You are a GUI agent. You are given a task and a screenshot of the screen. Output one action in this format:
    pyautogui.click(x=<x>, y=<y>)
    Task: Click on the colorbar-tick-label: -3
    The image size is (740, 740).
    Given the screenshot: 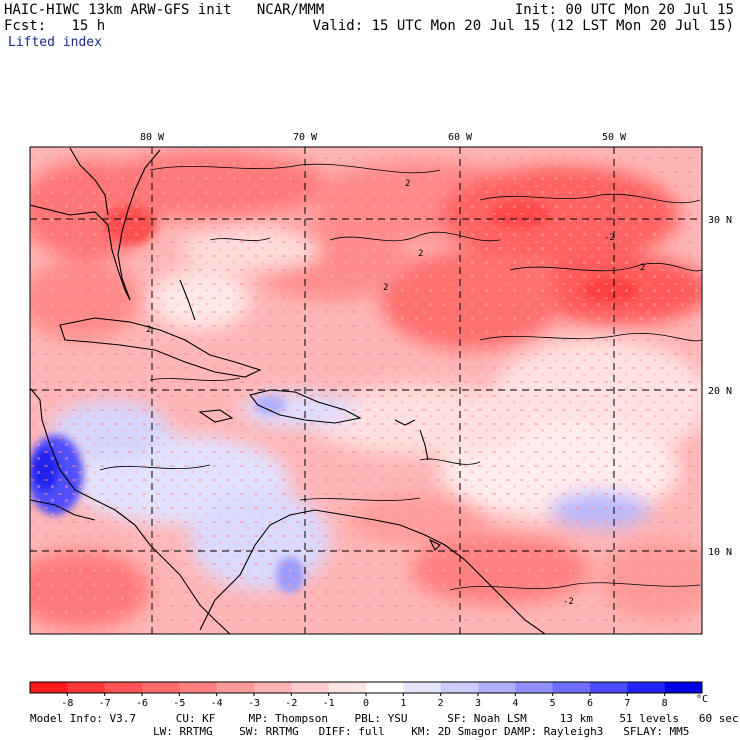 What is the action you would take?
    pyautogui.click(x=254, y=703)
    